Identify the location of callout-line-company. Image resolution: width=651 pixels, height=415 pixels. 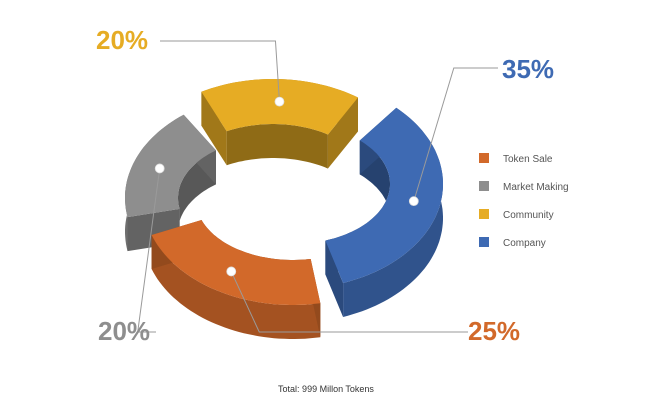
(455, 134).